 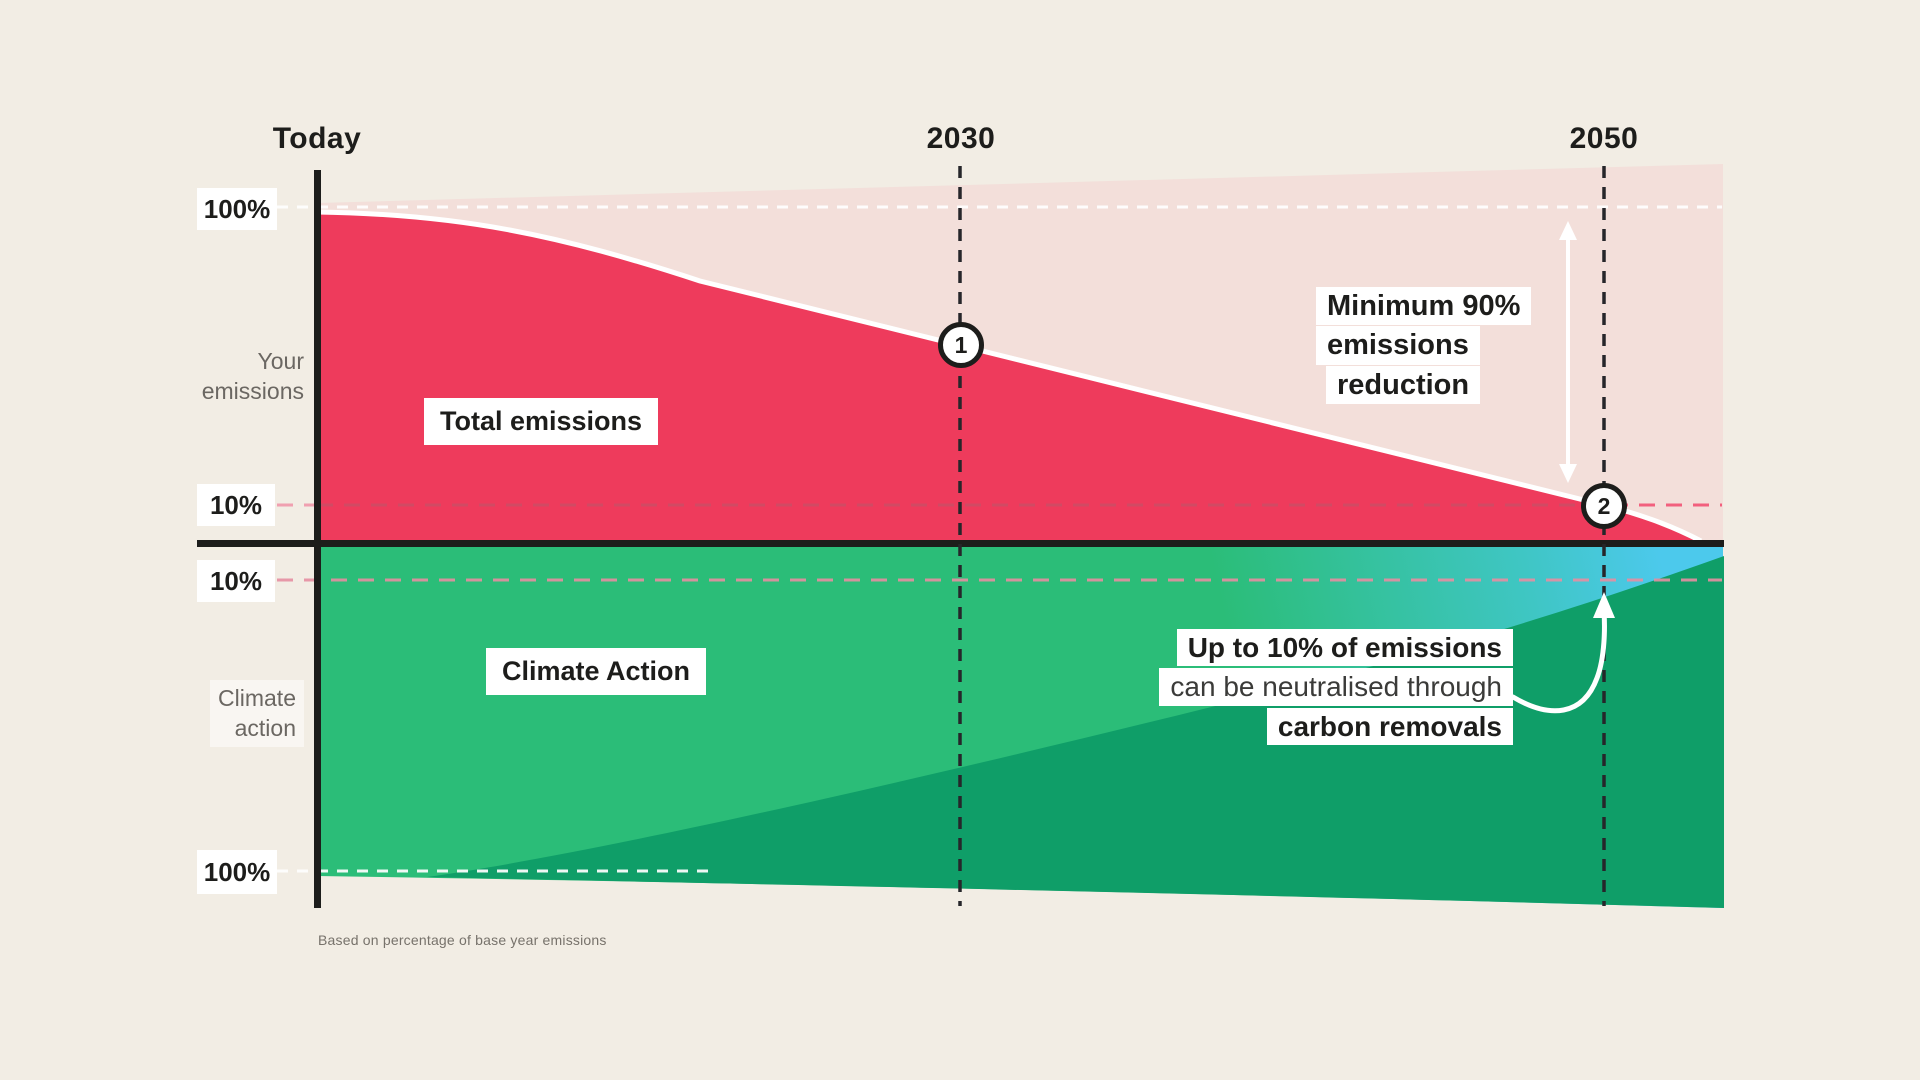 What do you see at coordinates (596, 671) in the screenshot?
I see `climate-action-label: Climate Action` at bounding box center [596, 671].